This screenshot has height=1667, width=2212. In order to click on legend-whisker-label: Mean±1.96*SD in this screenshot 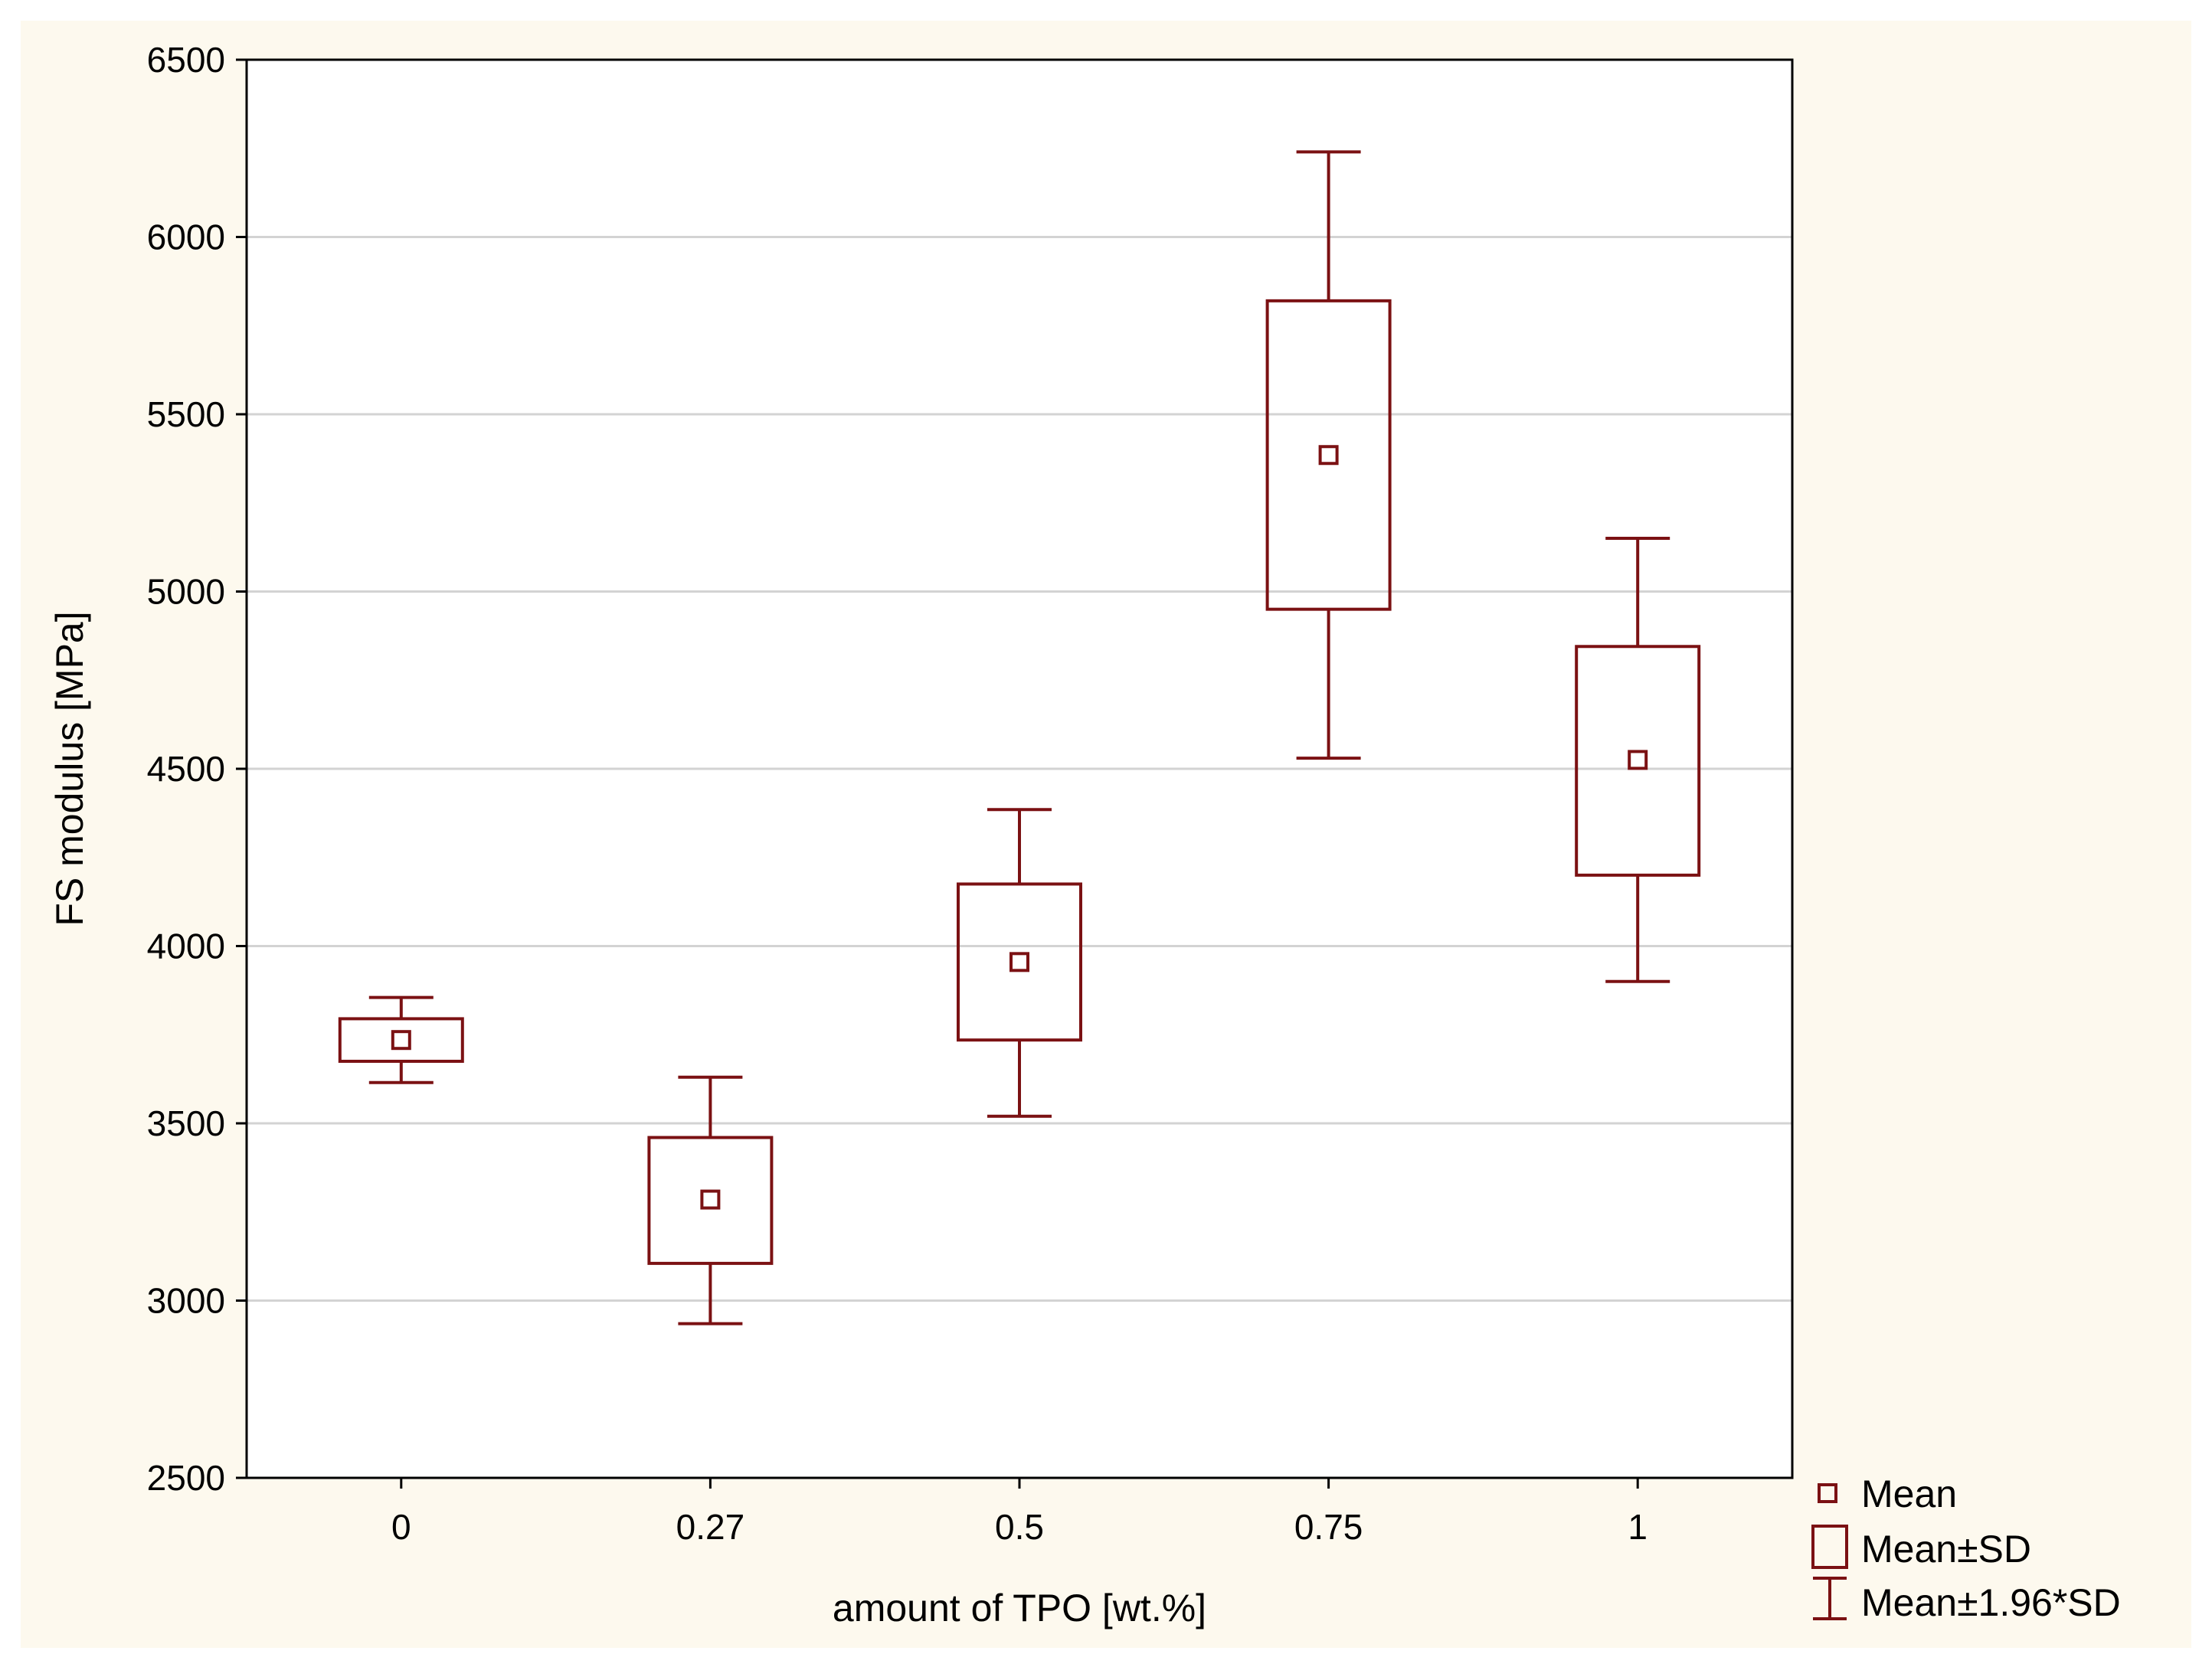, I will do `click(1991, 1602)`.